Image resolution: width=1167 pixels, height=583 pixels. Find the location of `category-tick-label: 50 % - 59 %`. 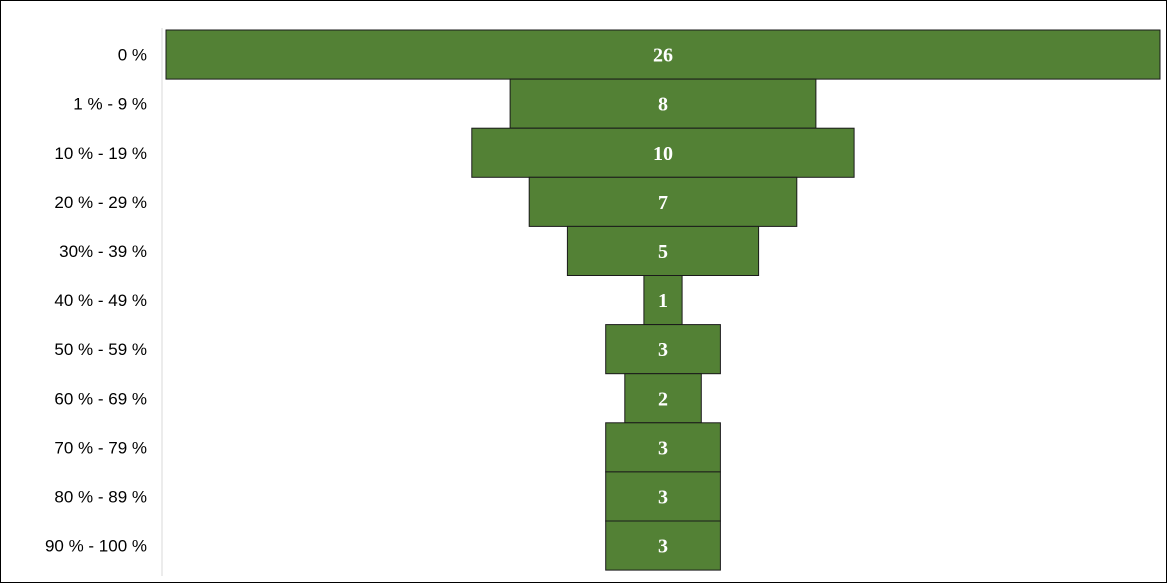

category-tick-label: 50 % - 59 % is located at coordinates (100, 349).